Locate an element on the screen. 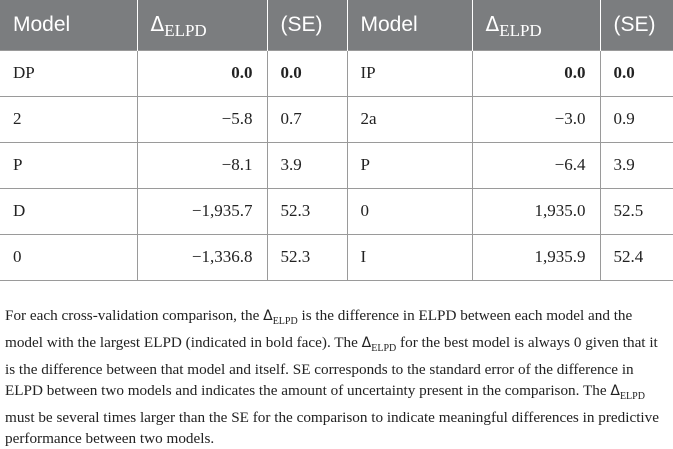 This screenshot has height=449, width=673. cell-model: IP is located at coordinates (409, 73).